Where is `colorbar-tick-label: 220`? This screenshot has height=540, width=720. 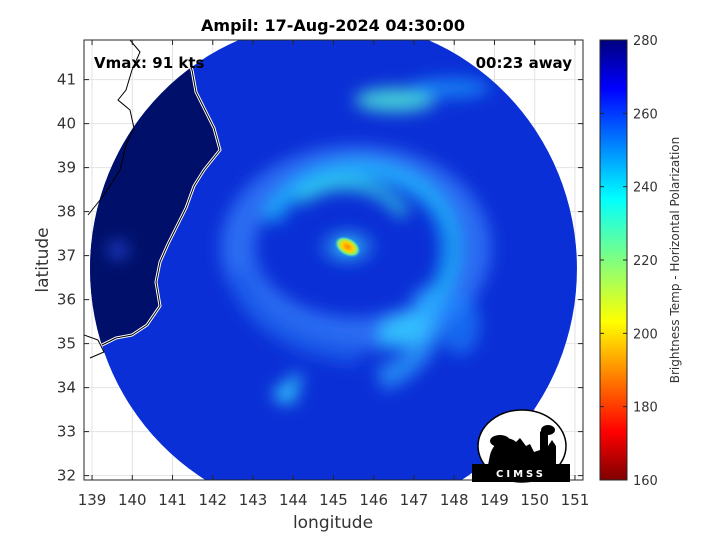 colorbar-tick-label: 220 is located at coordinates (645, 261).